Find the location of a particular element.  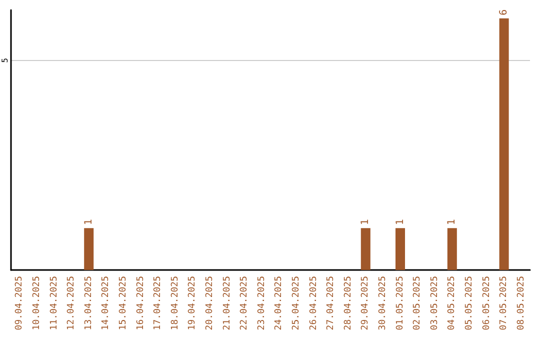

x-tick-label: 19.04.2025 is located at coordinates (193, 303).